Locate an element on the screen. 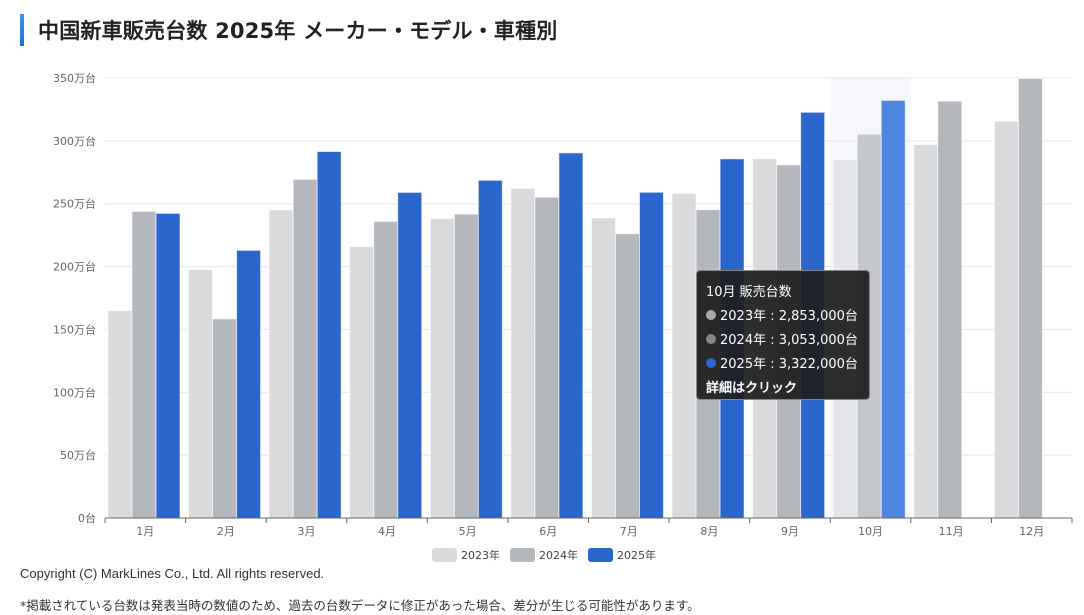 The width and height of the screenshot is (1084, 615). y-tick-label: 300万台 is located at coordinates (74, 141).